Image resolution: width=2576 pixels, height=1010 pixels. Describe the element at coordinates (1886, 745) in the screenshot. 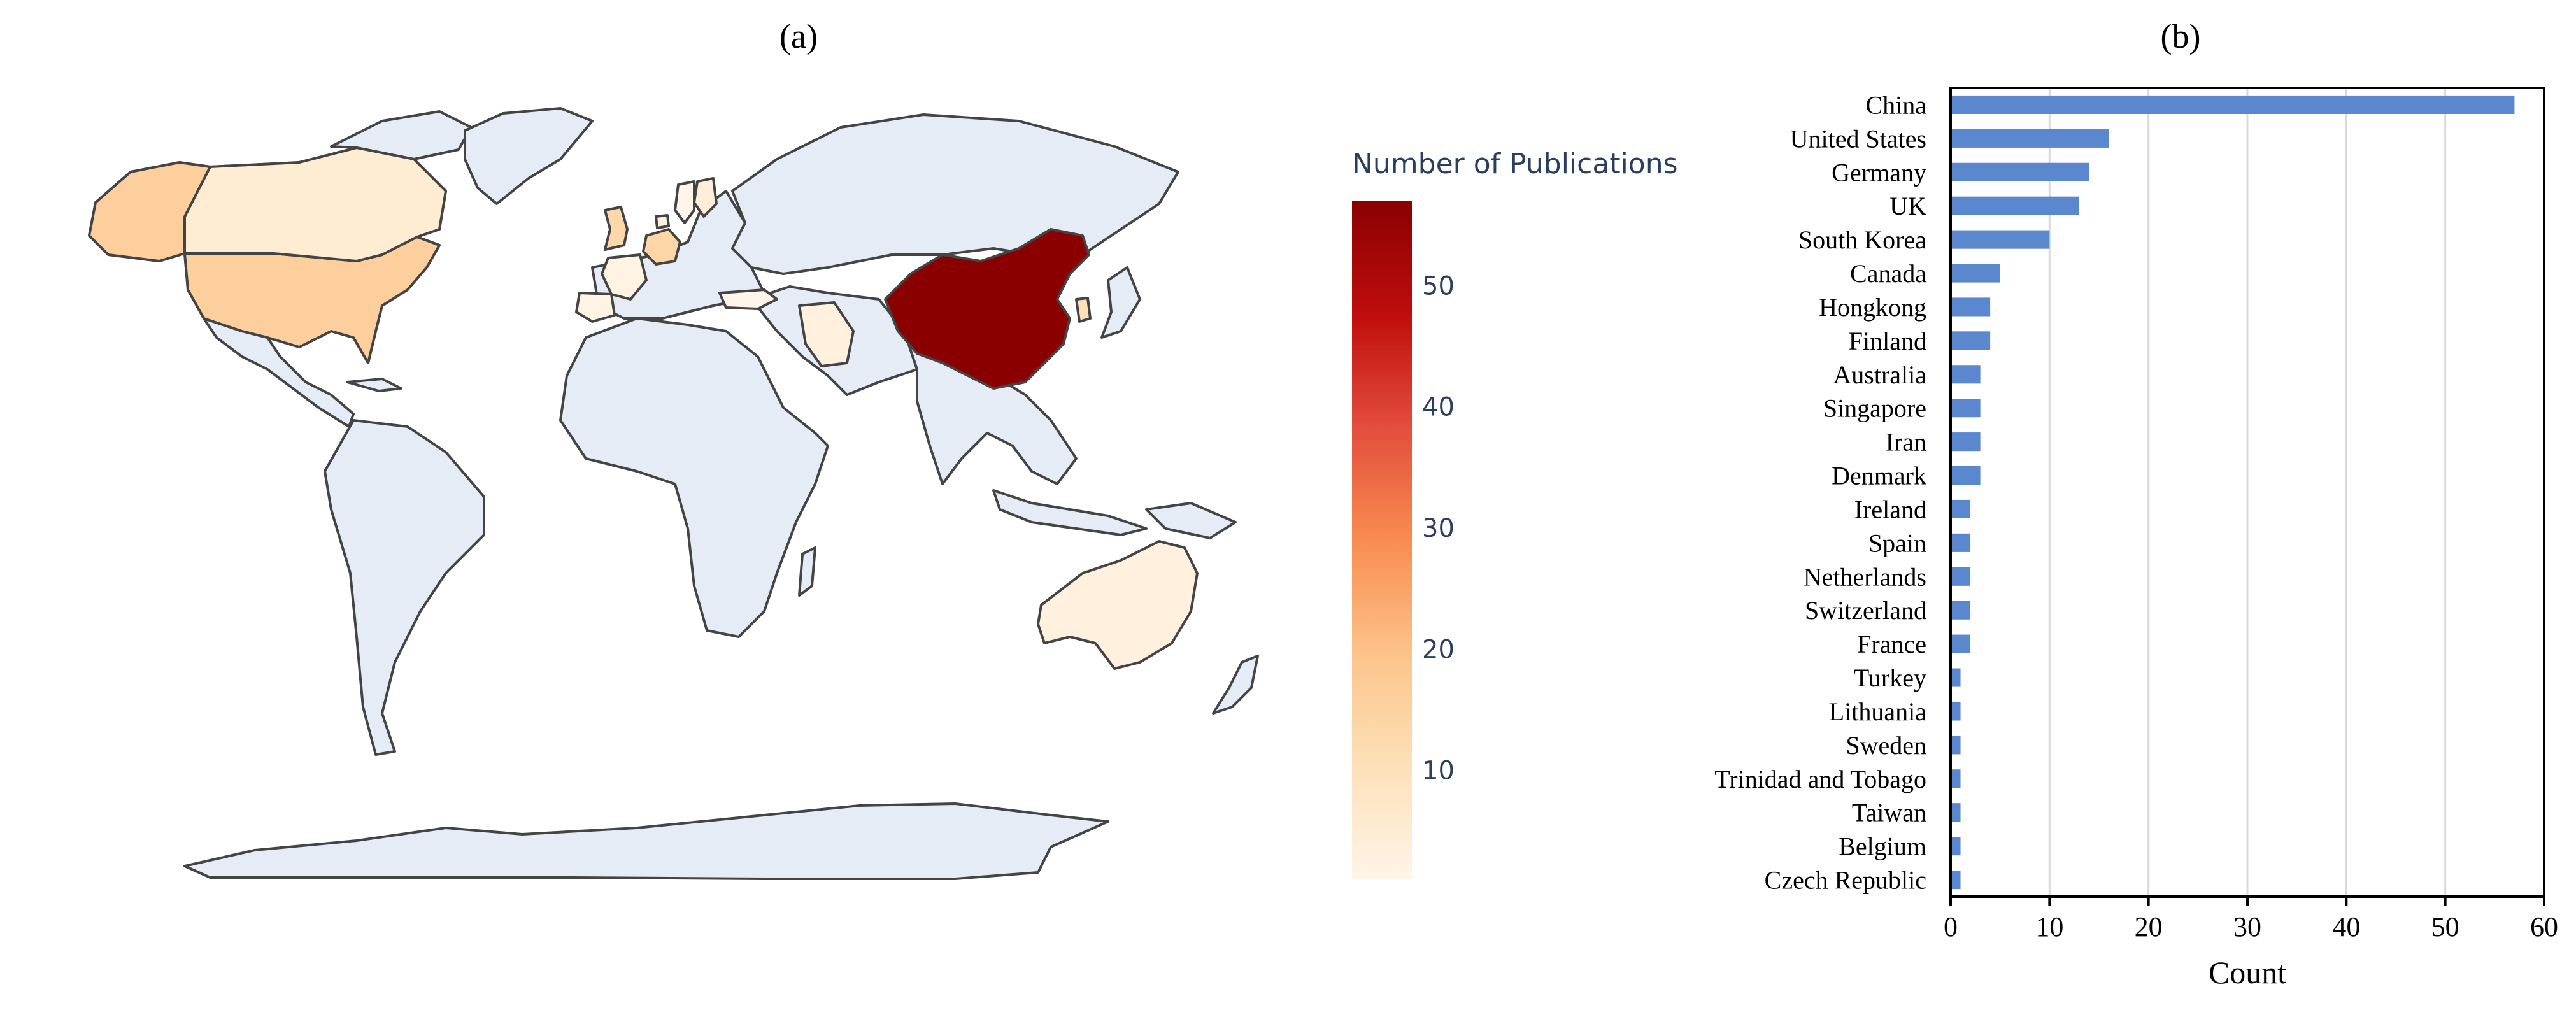

I see `category-label: Sweden` at that location.